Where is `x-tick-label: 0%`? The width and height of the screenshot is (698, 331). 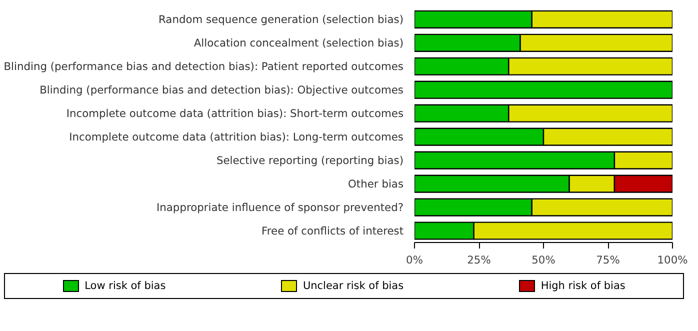
x-tick-label: 0% is located at coordinates (414, 260).